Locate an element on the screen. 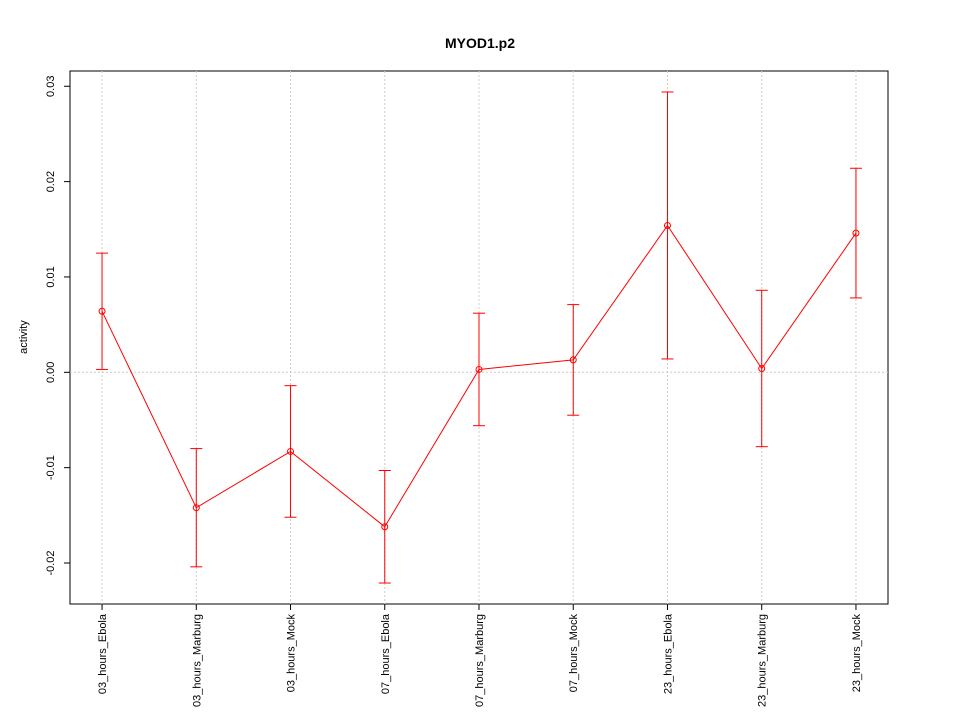 This screenshot has width=960, height=725. x-tick-label: 03_hours_Marburg is located at coordinates (197, 660).